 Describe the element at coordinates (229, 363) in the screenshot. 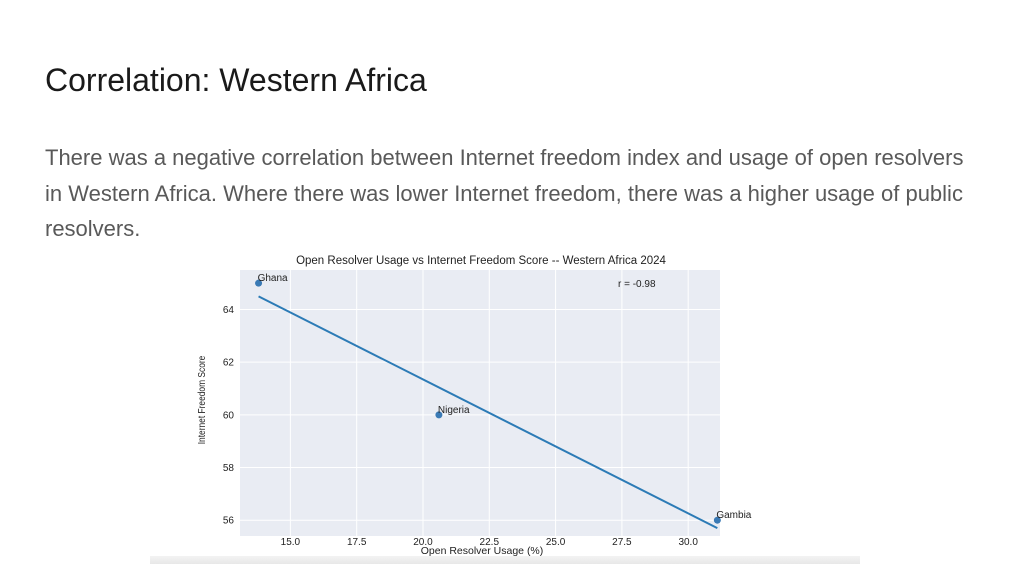

I see `y-tick-label: 62` at that location.